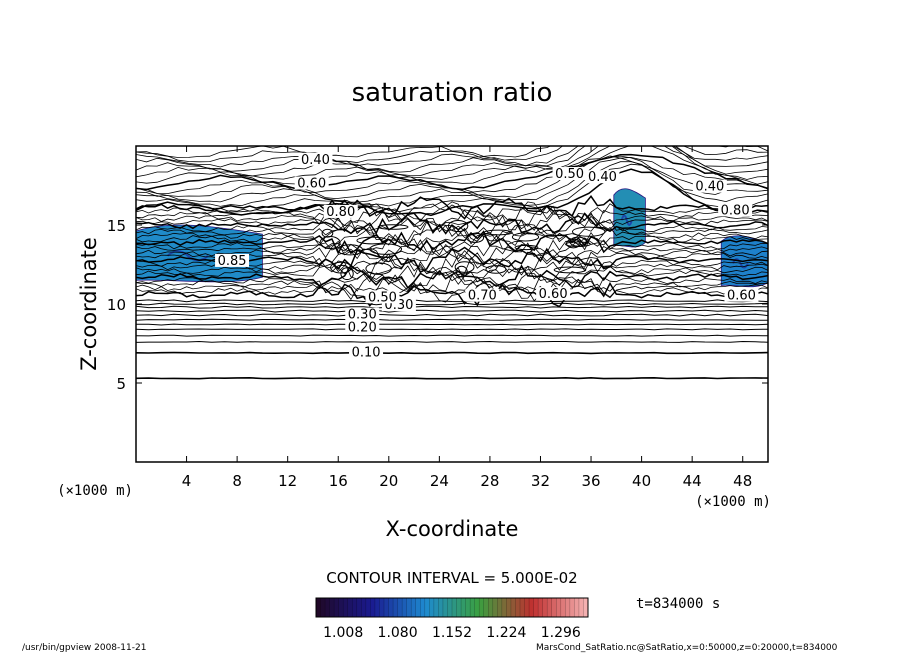 Image resolution: width=904 pixels, height=654 pixels. I want to click on colorbar-tick-label: 1.296, so click(561, 633).